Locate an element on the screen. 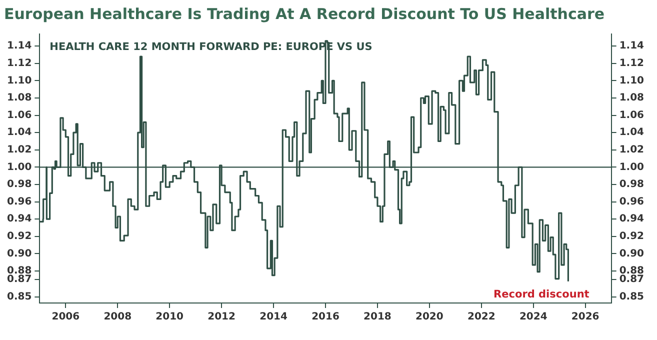 This screenshot has width=657, height=340. y2-tick-label: 0.94 is located at coordinates (631, 219).